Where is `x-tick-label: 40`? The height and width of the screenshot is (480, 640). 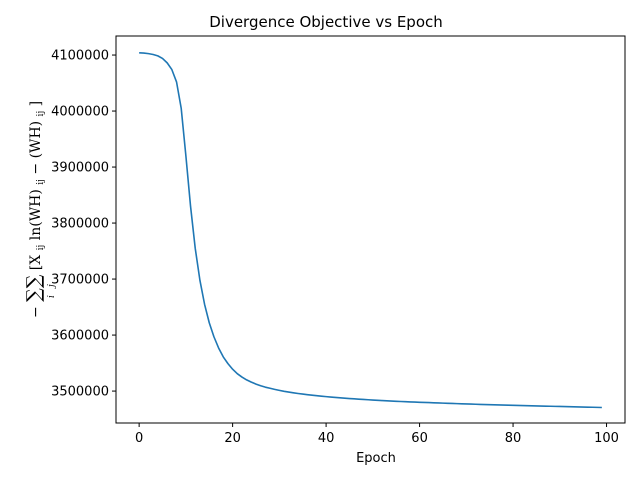
x-tick-label: 40 is located at coordinates (326, 438).